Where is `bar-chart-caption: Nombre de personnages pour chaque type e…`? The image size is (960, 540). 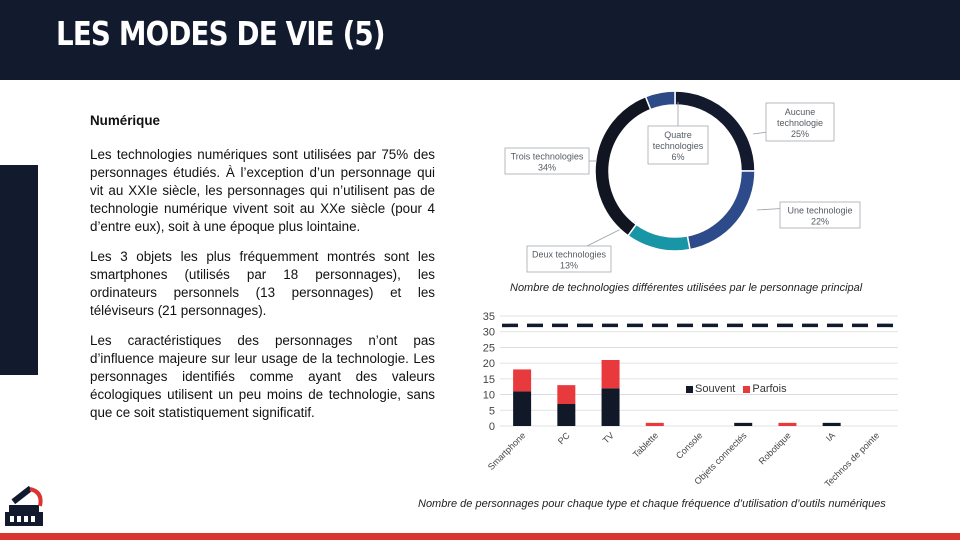
bar-chart-caption: Nombre de personnages pour chaque type e… is located at coordinates (652, 504).